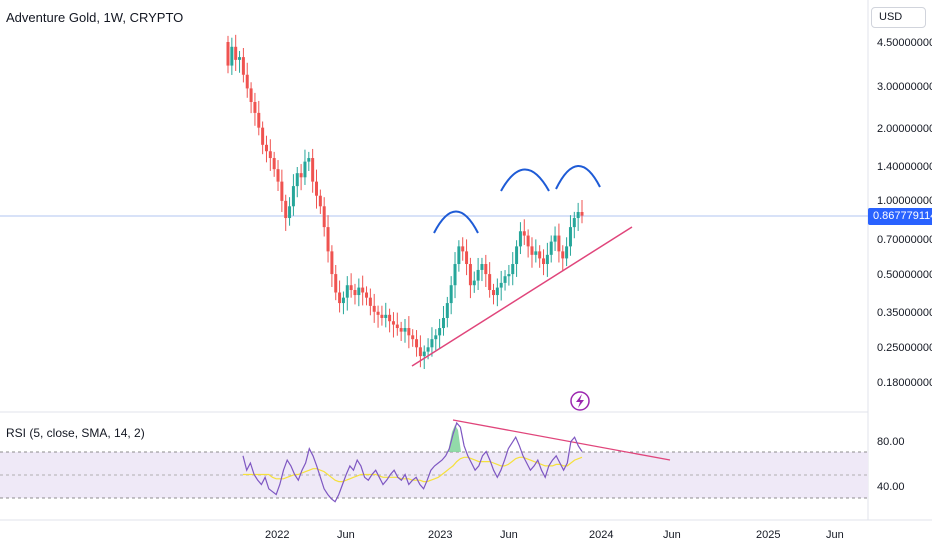 This screenshot has width=932, height=550. I want to click on right-shoulder-arc, so click(578, 177).